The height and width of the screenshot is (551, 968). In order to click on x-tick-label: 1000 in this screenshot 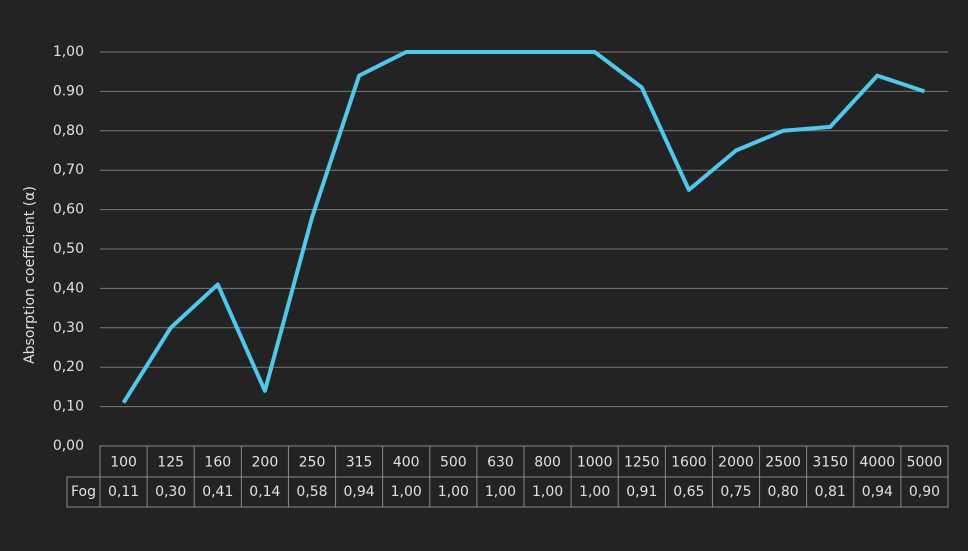, I will do `click(595, 463)`.